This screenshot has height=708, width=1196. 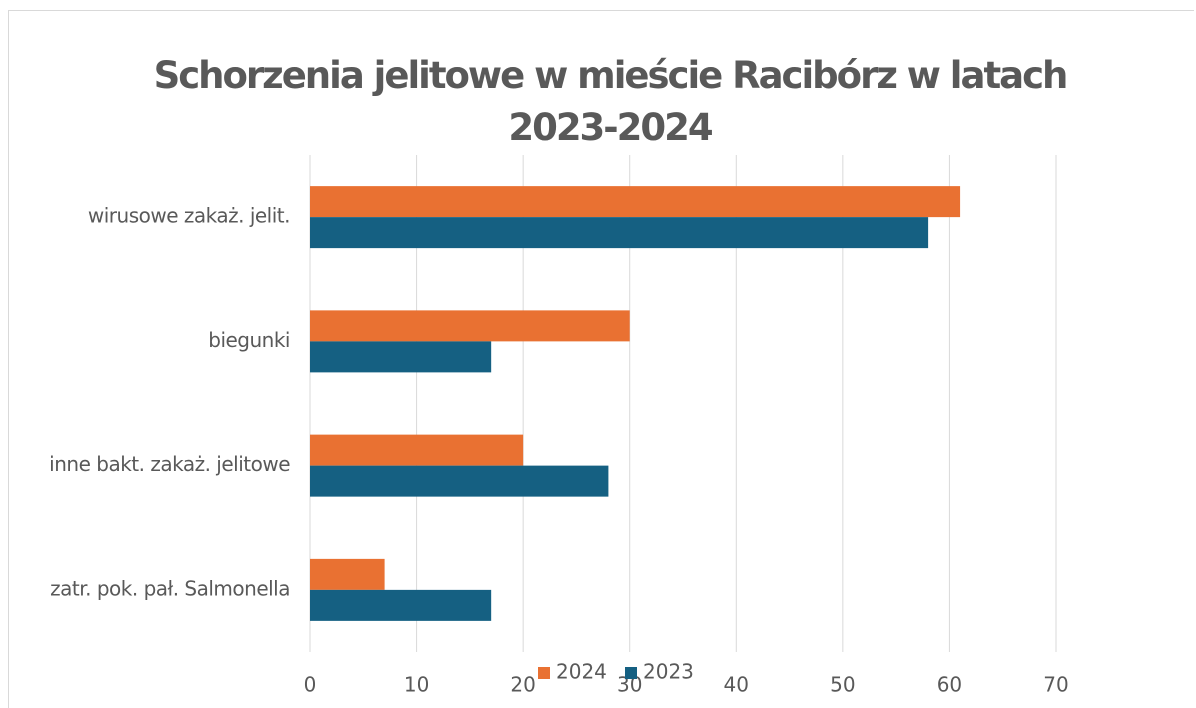 What do you see at coordinates (668, 672) in the screenshot?
I see `legend-label: 2023` at bounding box center [668, 672].